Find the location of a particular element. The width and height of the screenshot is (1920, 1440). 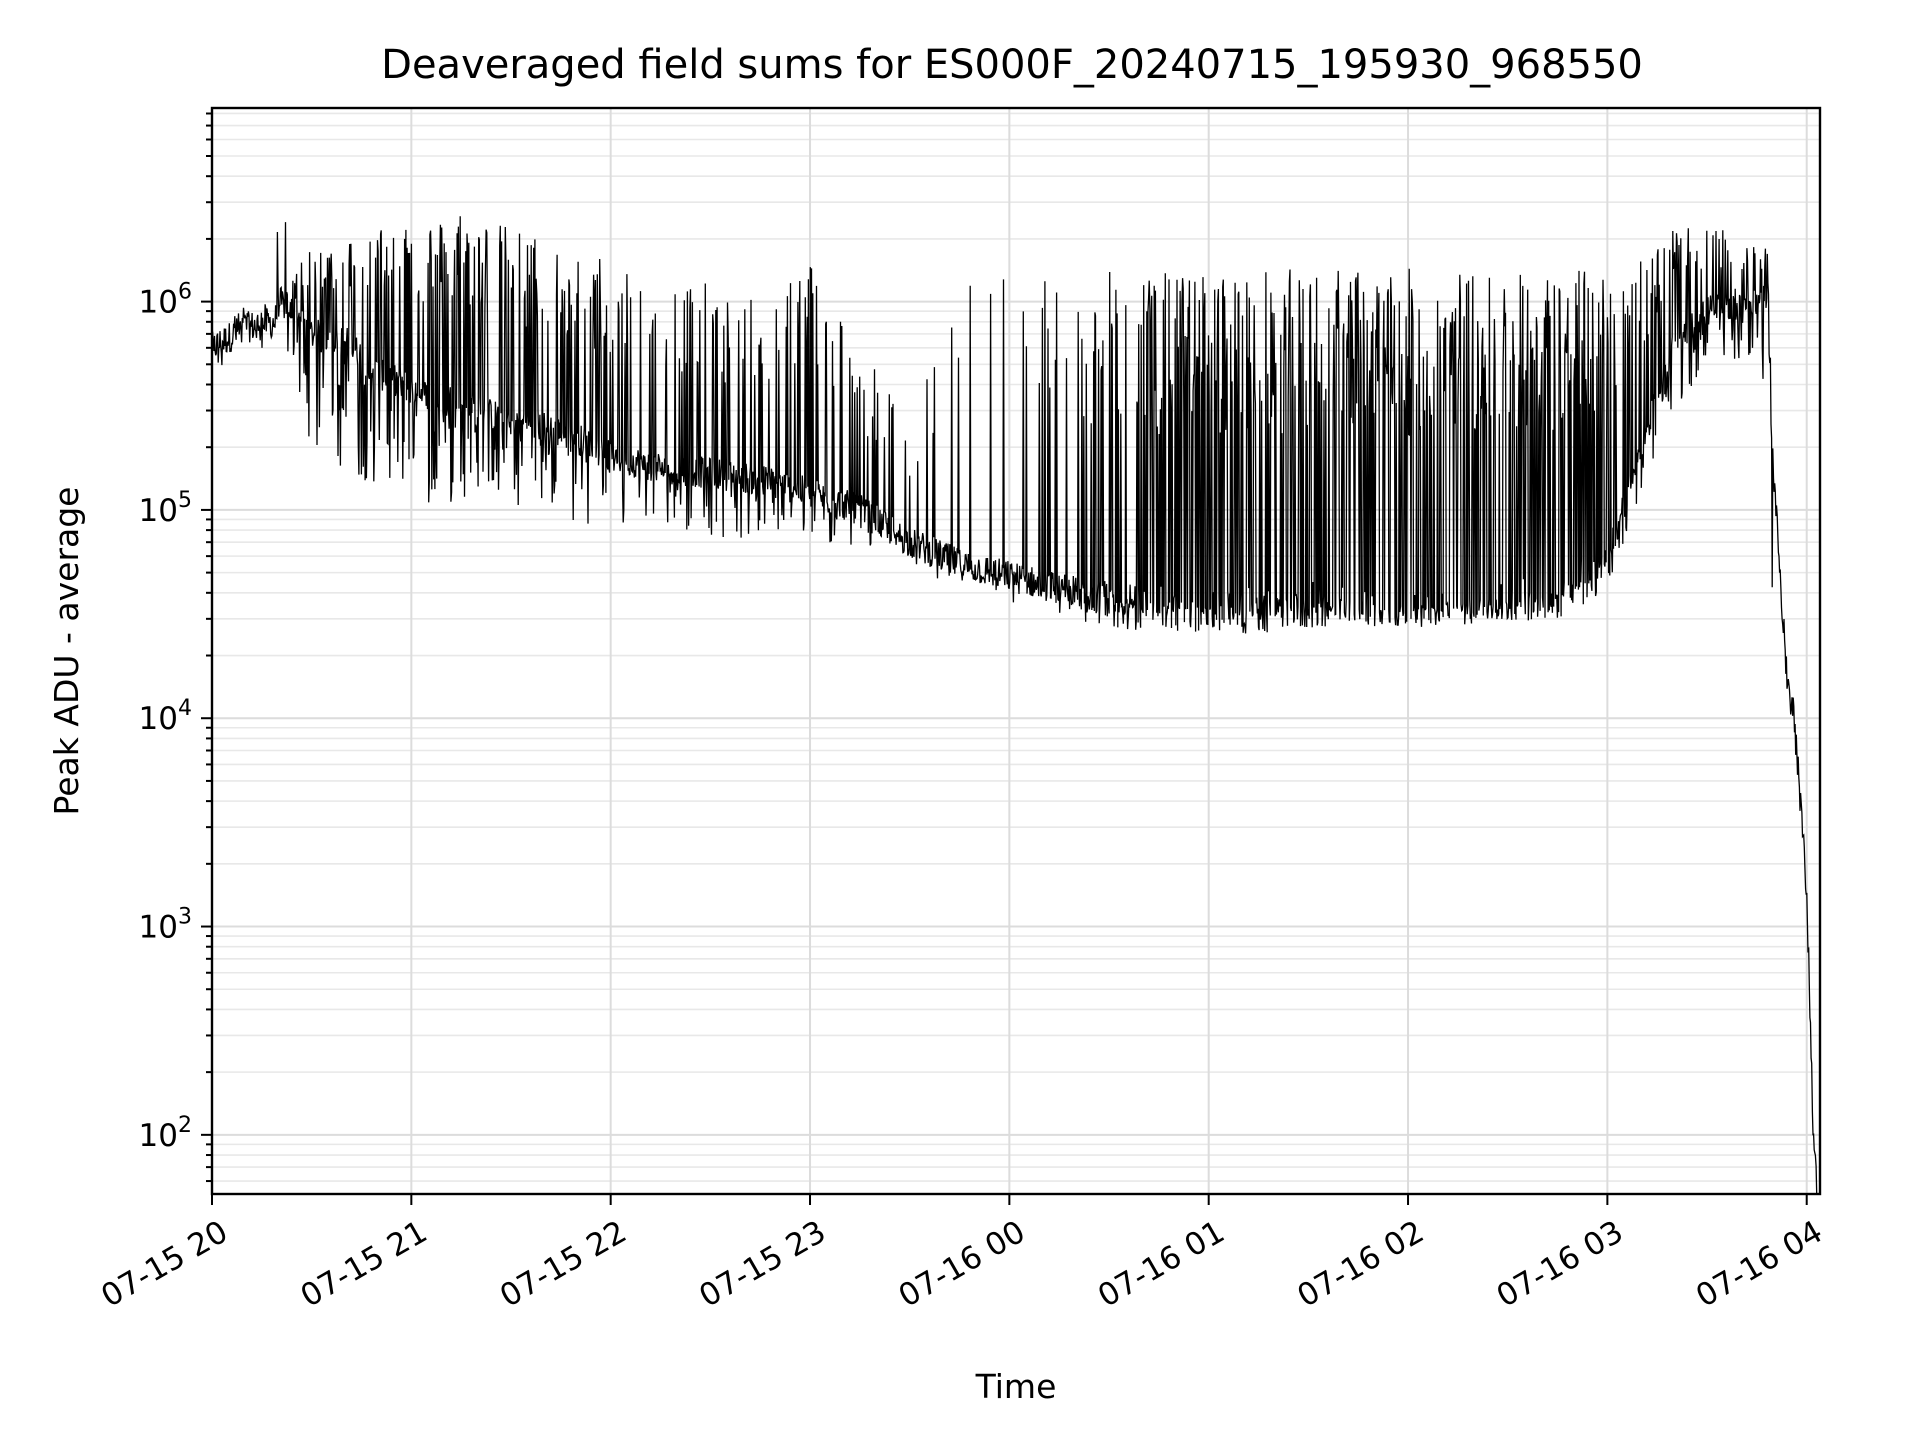

y-axis-ticks: 10² 10³ 10⁴ 10⁵ 10⁶ is located at coordinates (175, 647).